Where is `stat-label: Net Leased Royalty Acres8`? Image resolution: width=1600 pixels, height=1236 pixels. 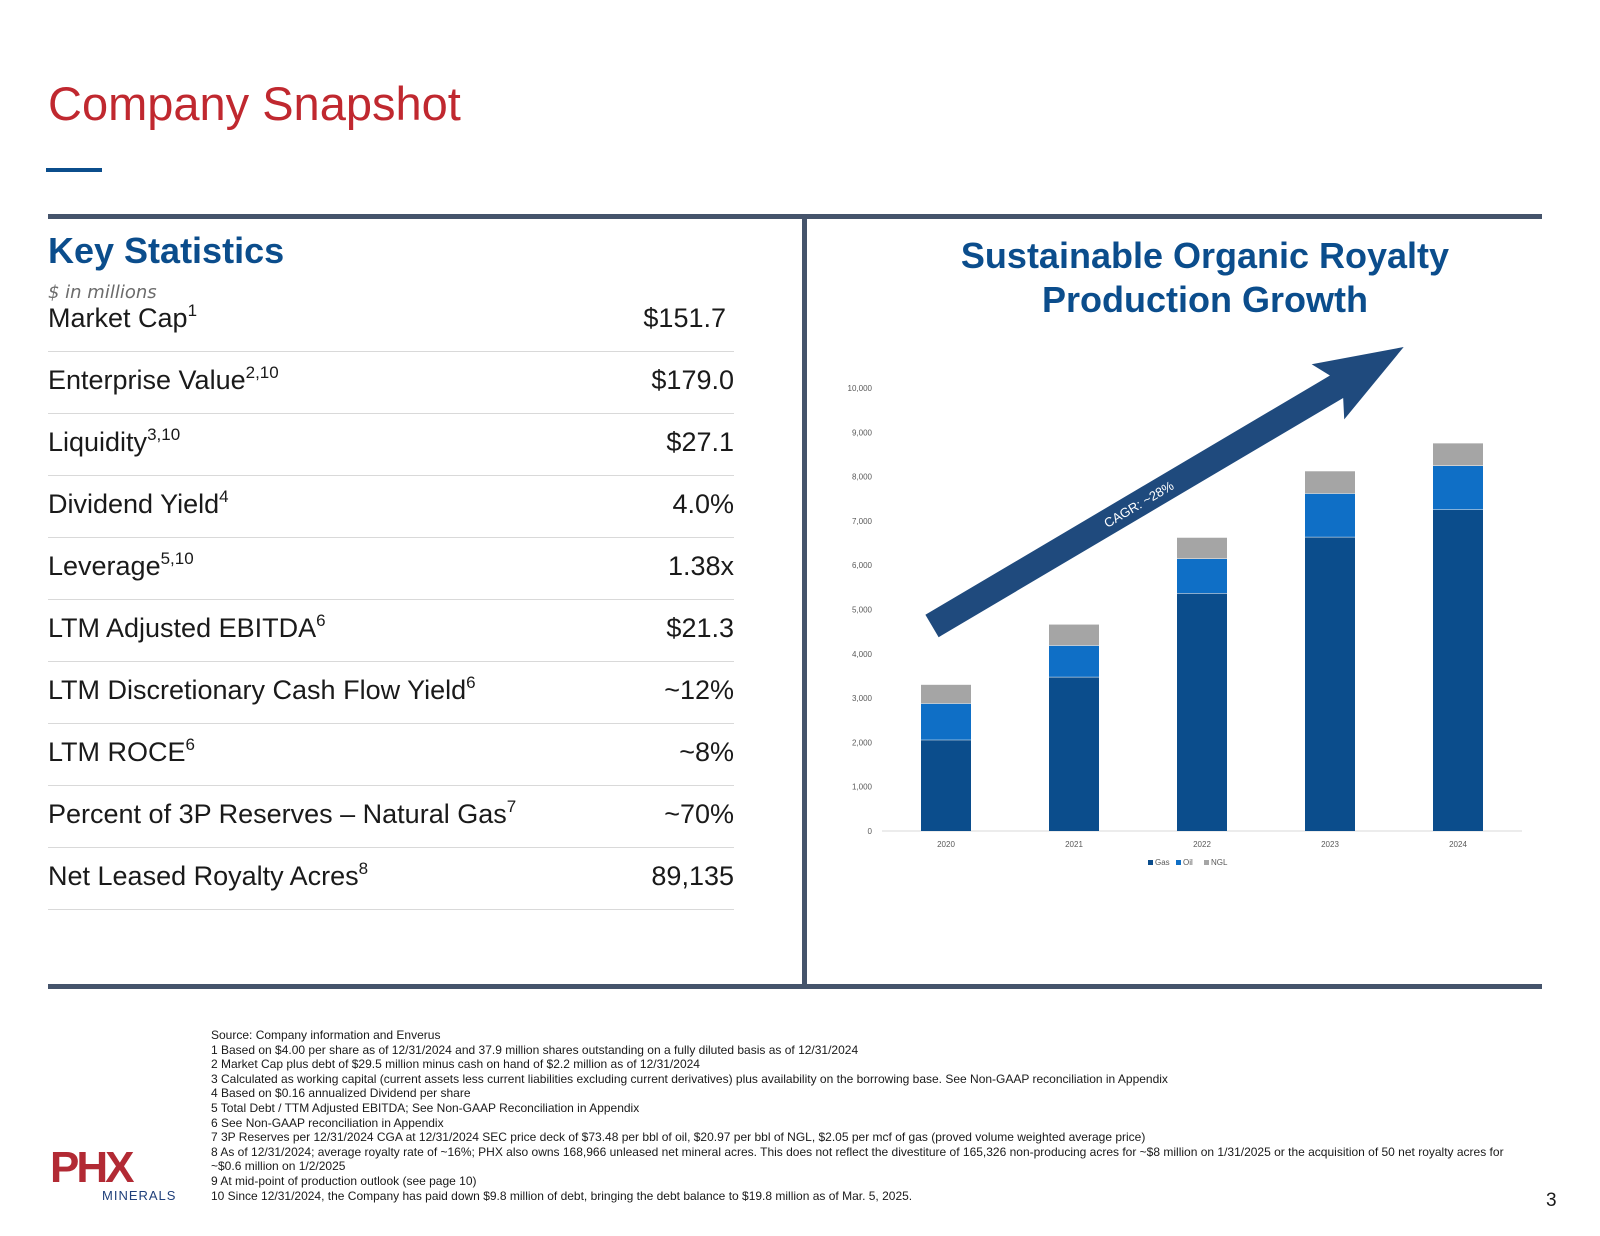
stat-label: Net Leased Royalty Acres8 is located at coordinates (208, 875).